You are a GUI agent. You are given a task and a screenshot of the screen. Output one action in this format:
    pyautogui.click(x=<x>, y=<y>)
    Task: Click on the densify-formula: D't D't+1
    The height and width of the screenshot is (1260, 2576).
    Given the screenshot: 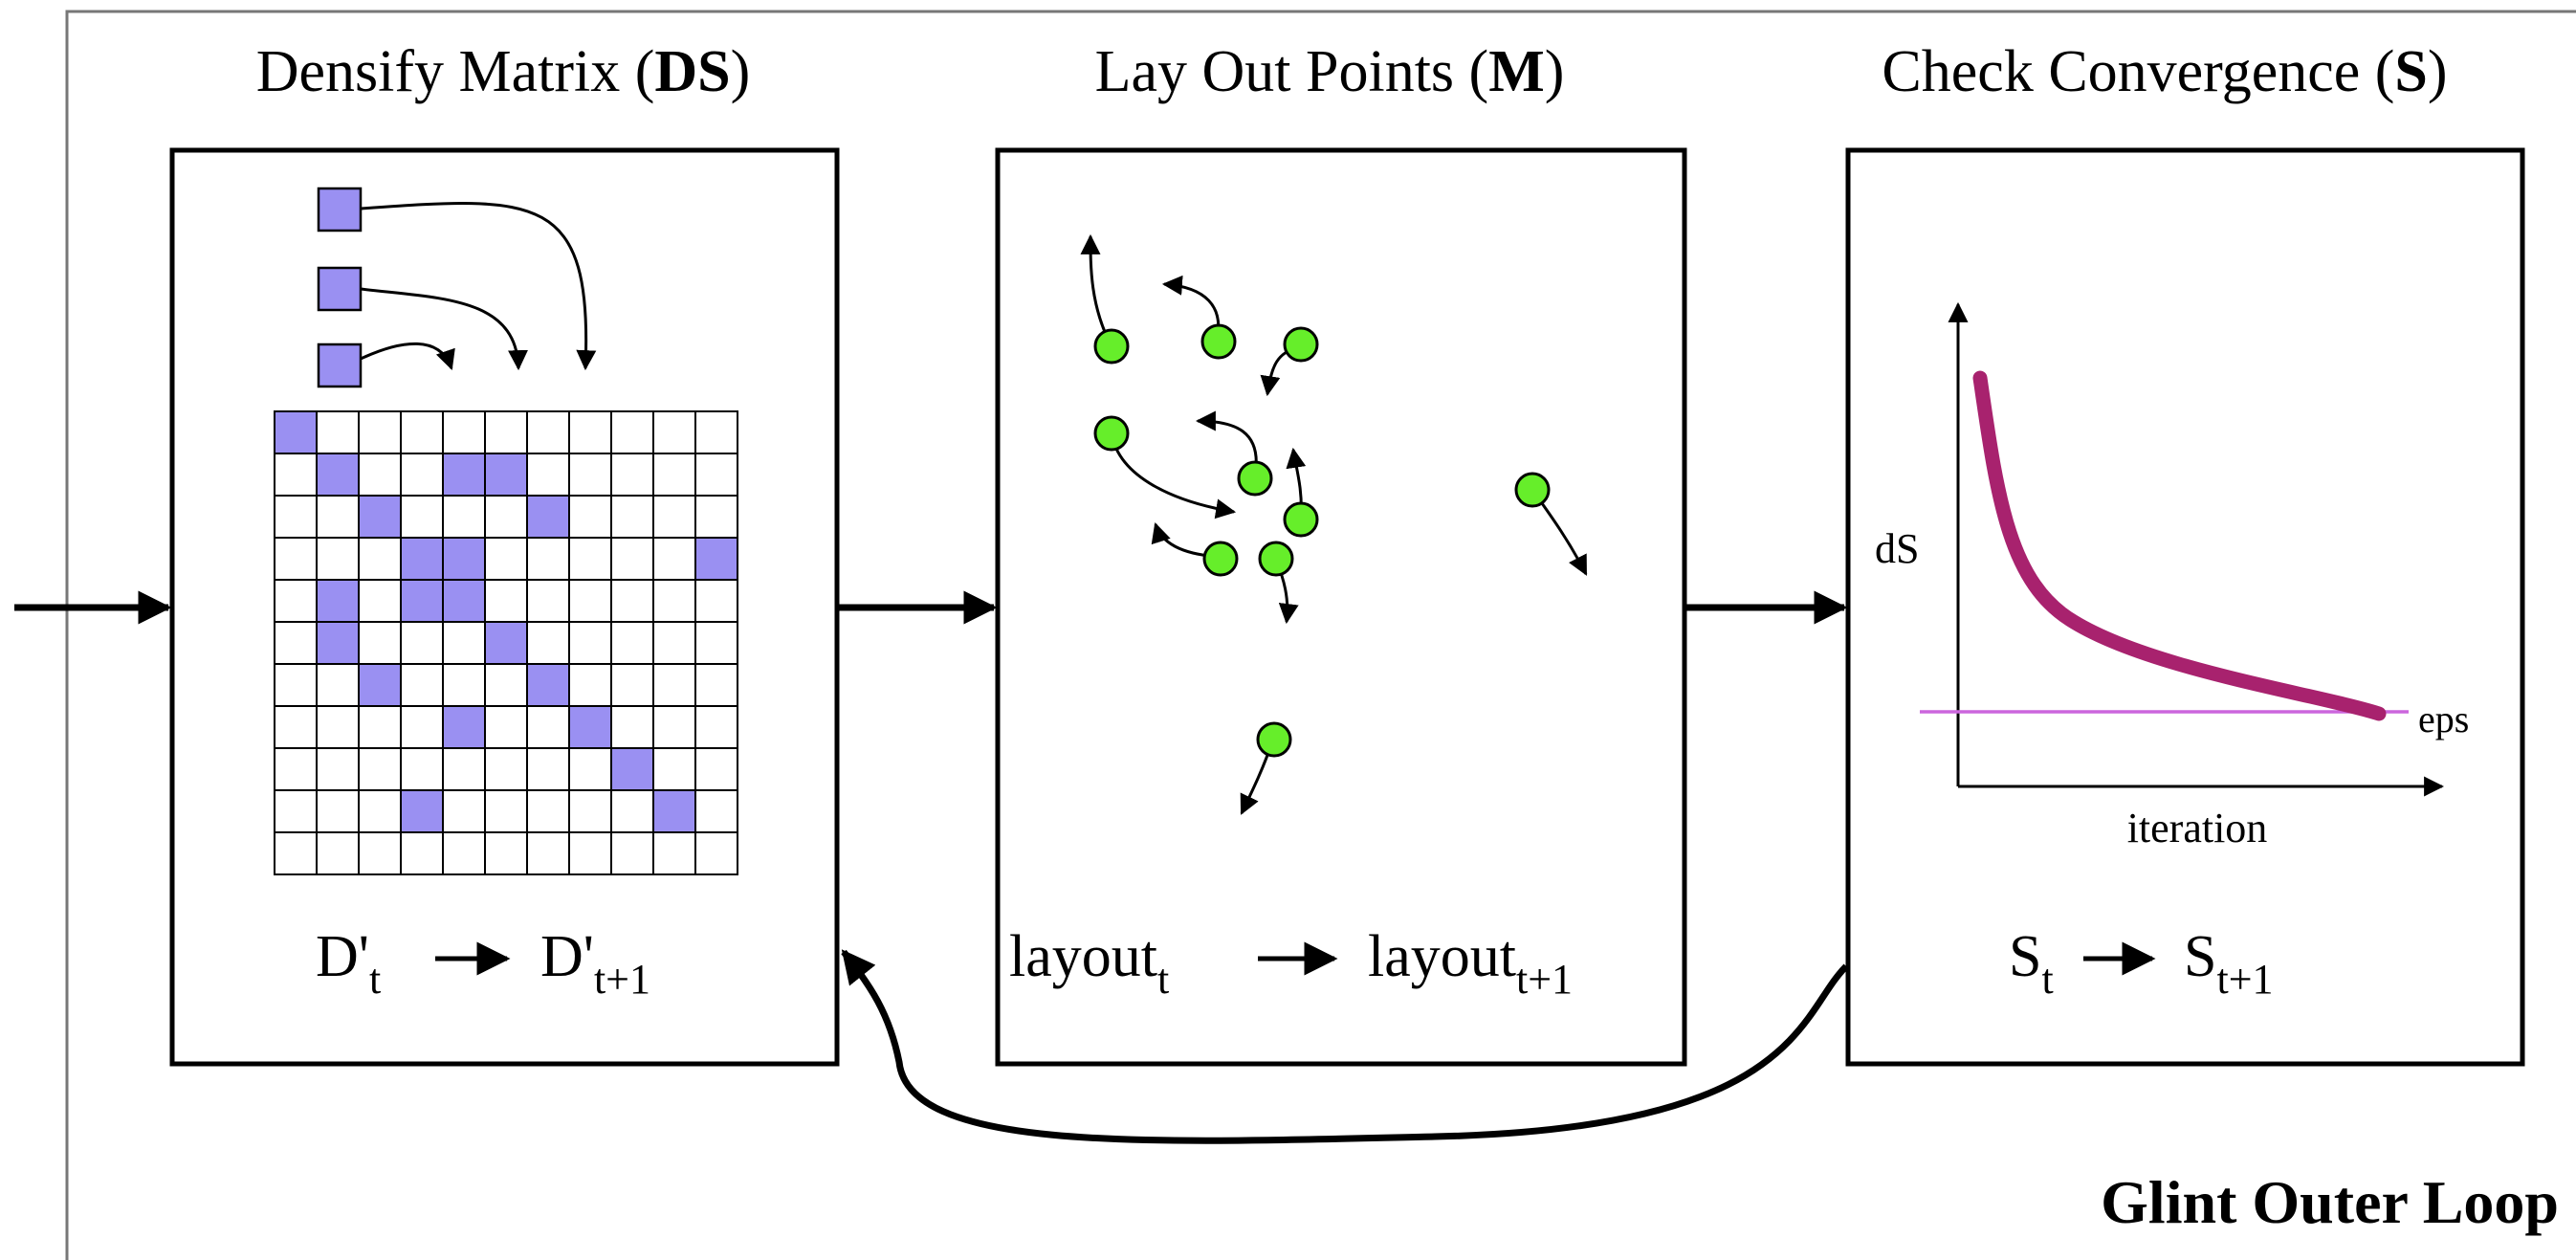 What is the action you would take?
    pyautogui.click(x=483, y=964)
    